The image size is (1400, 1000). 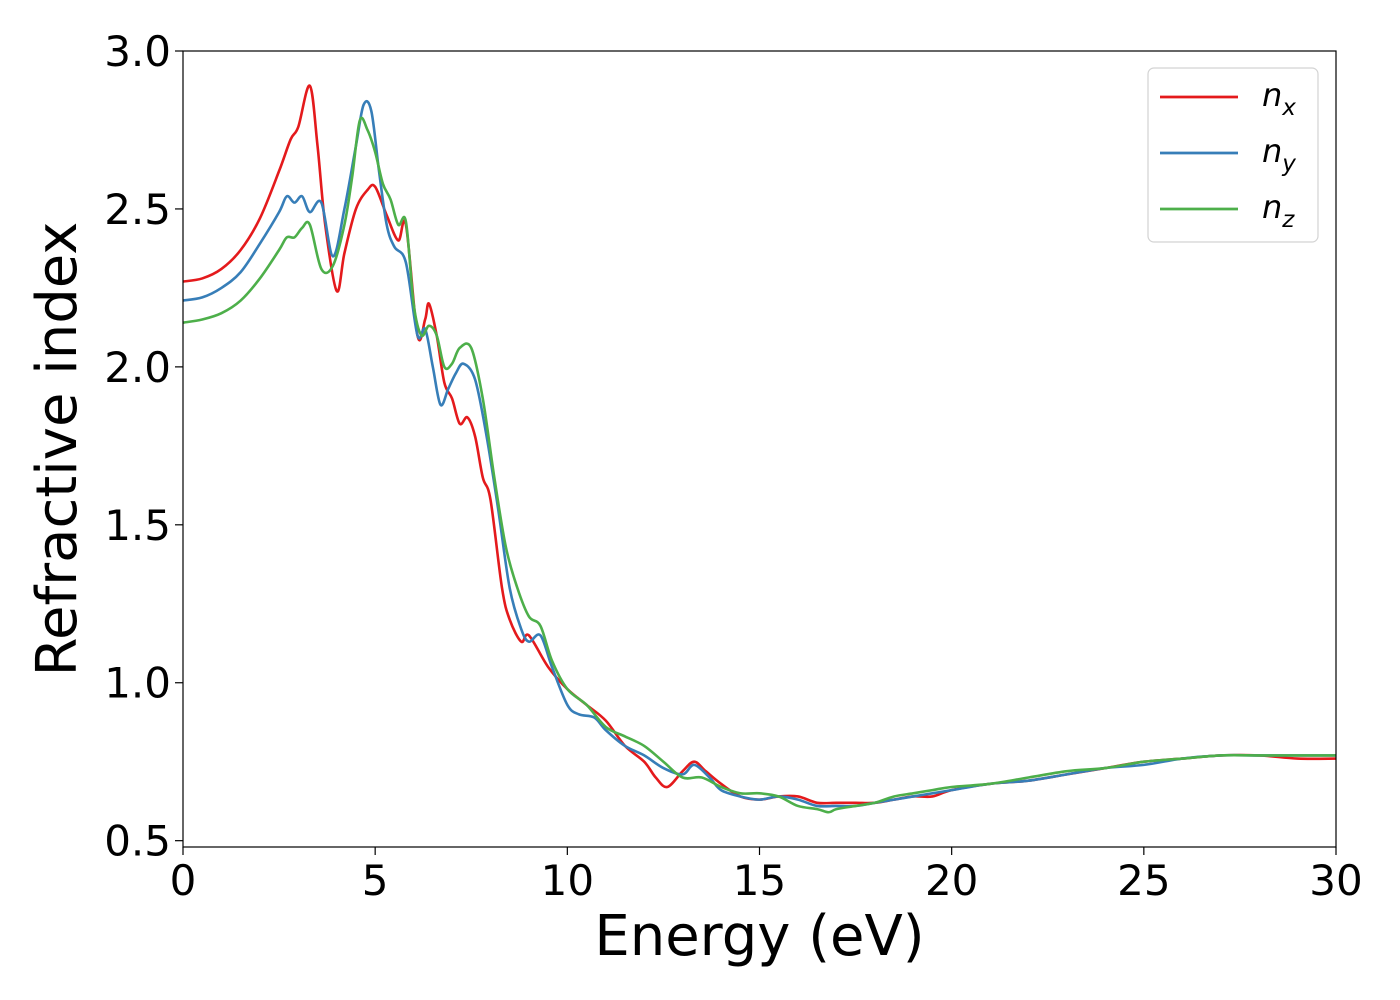 I want to click on y-tick-label: 1.0, so click(x=137, y=683).